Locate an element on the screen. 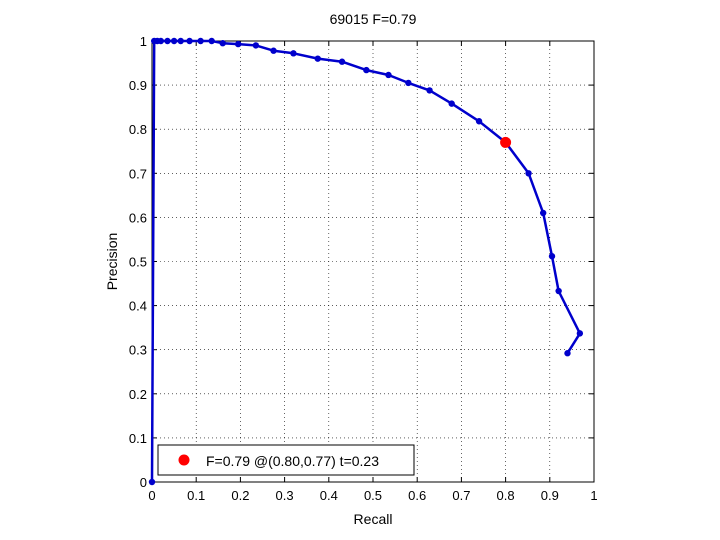 The height and width of the screenshot is (540, 720). y-tick-label: 0.8 is located at coordinates (138, 129).